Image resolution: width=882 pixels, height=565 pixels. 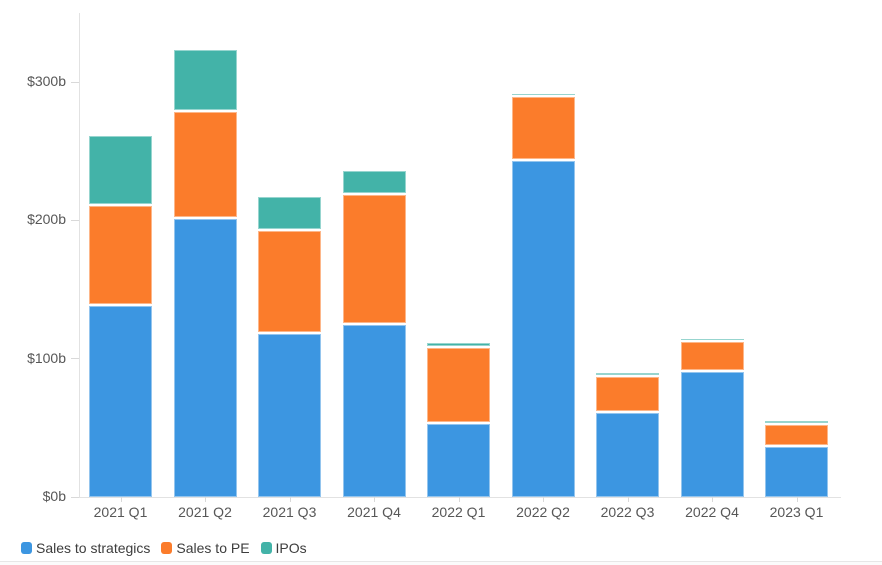 What do you see at coordinates (543, 96) in the screenshot?
I see `segment-ipos-2022-q2` at bounding box center [543, 96].